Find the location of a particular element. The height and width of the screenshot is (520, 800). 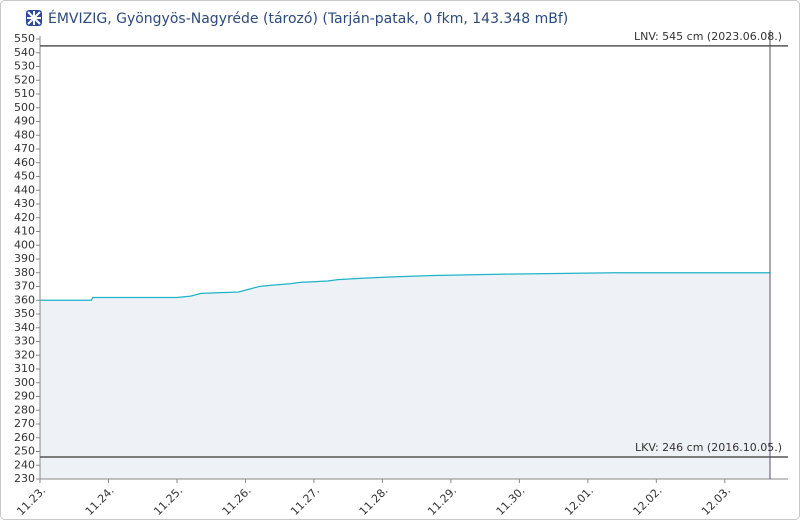

y-tick-label: 310 is located at coordinates (24, 368).